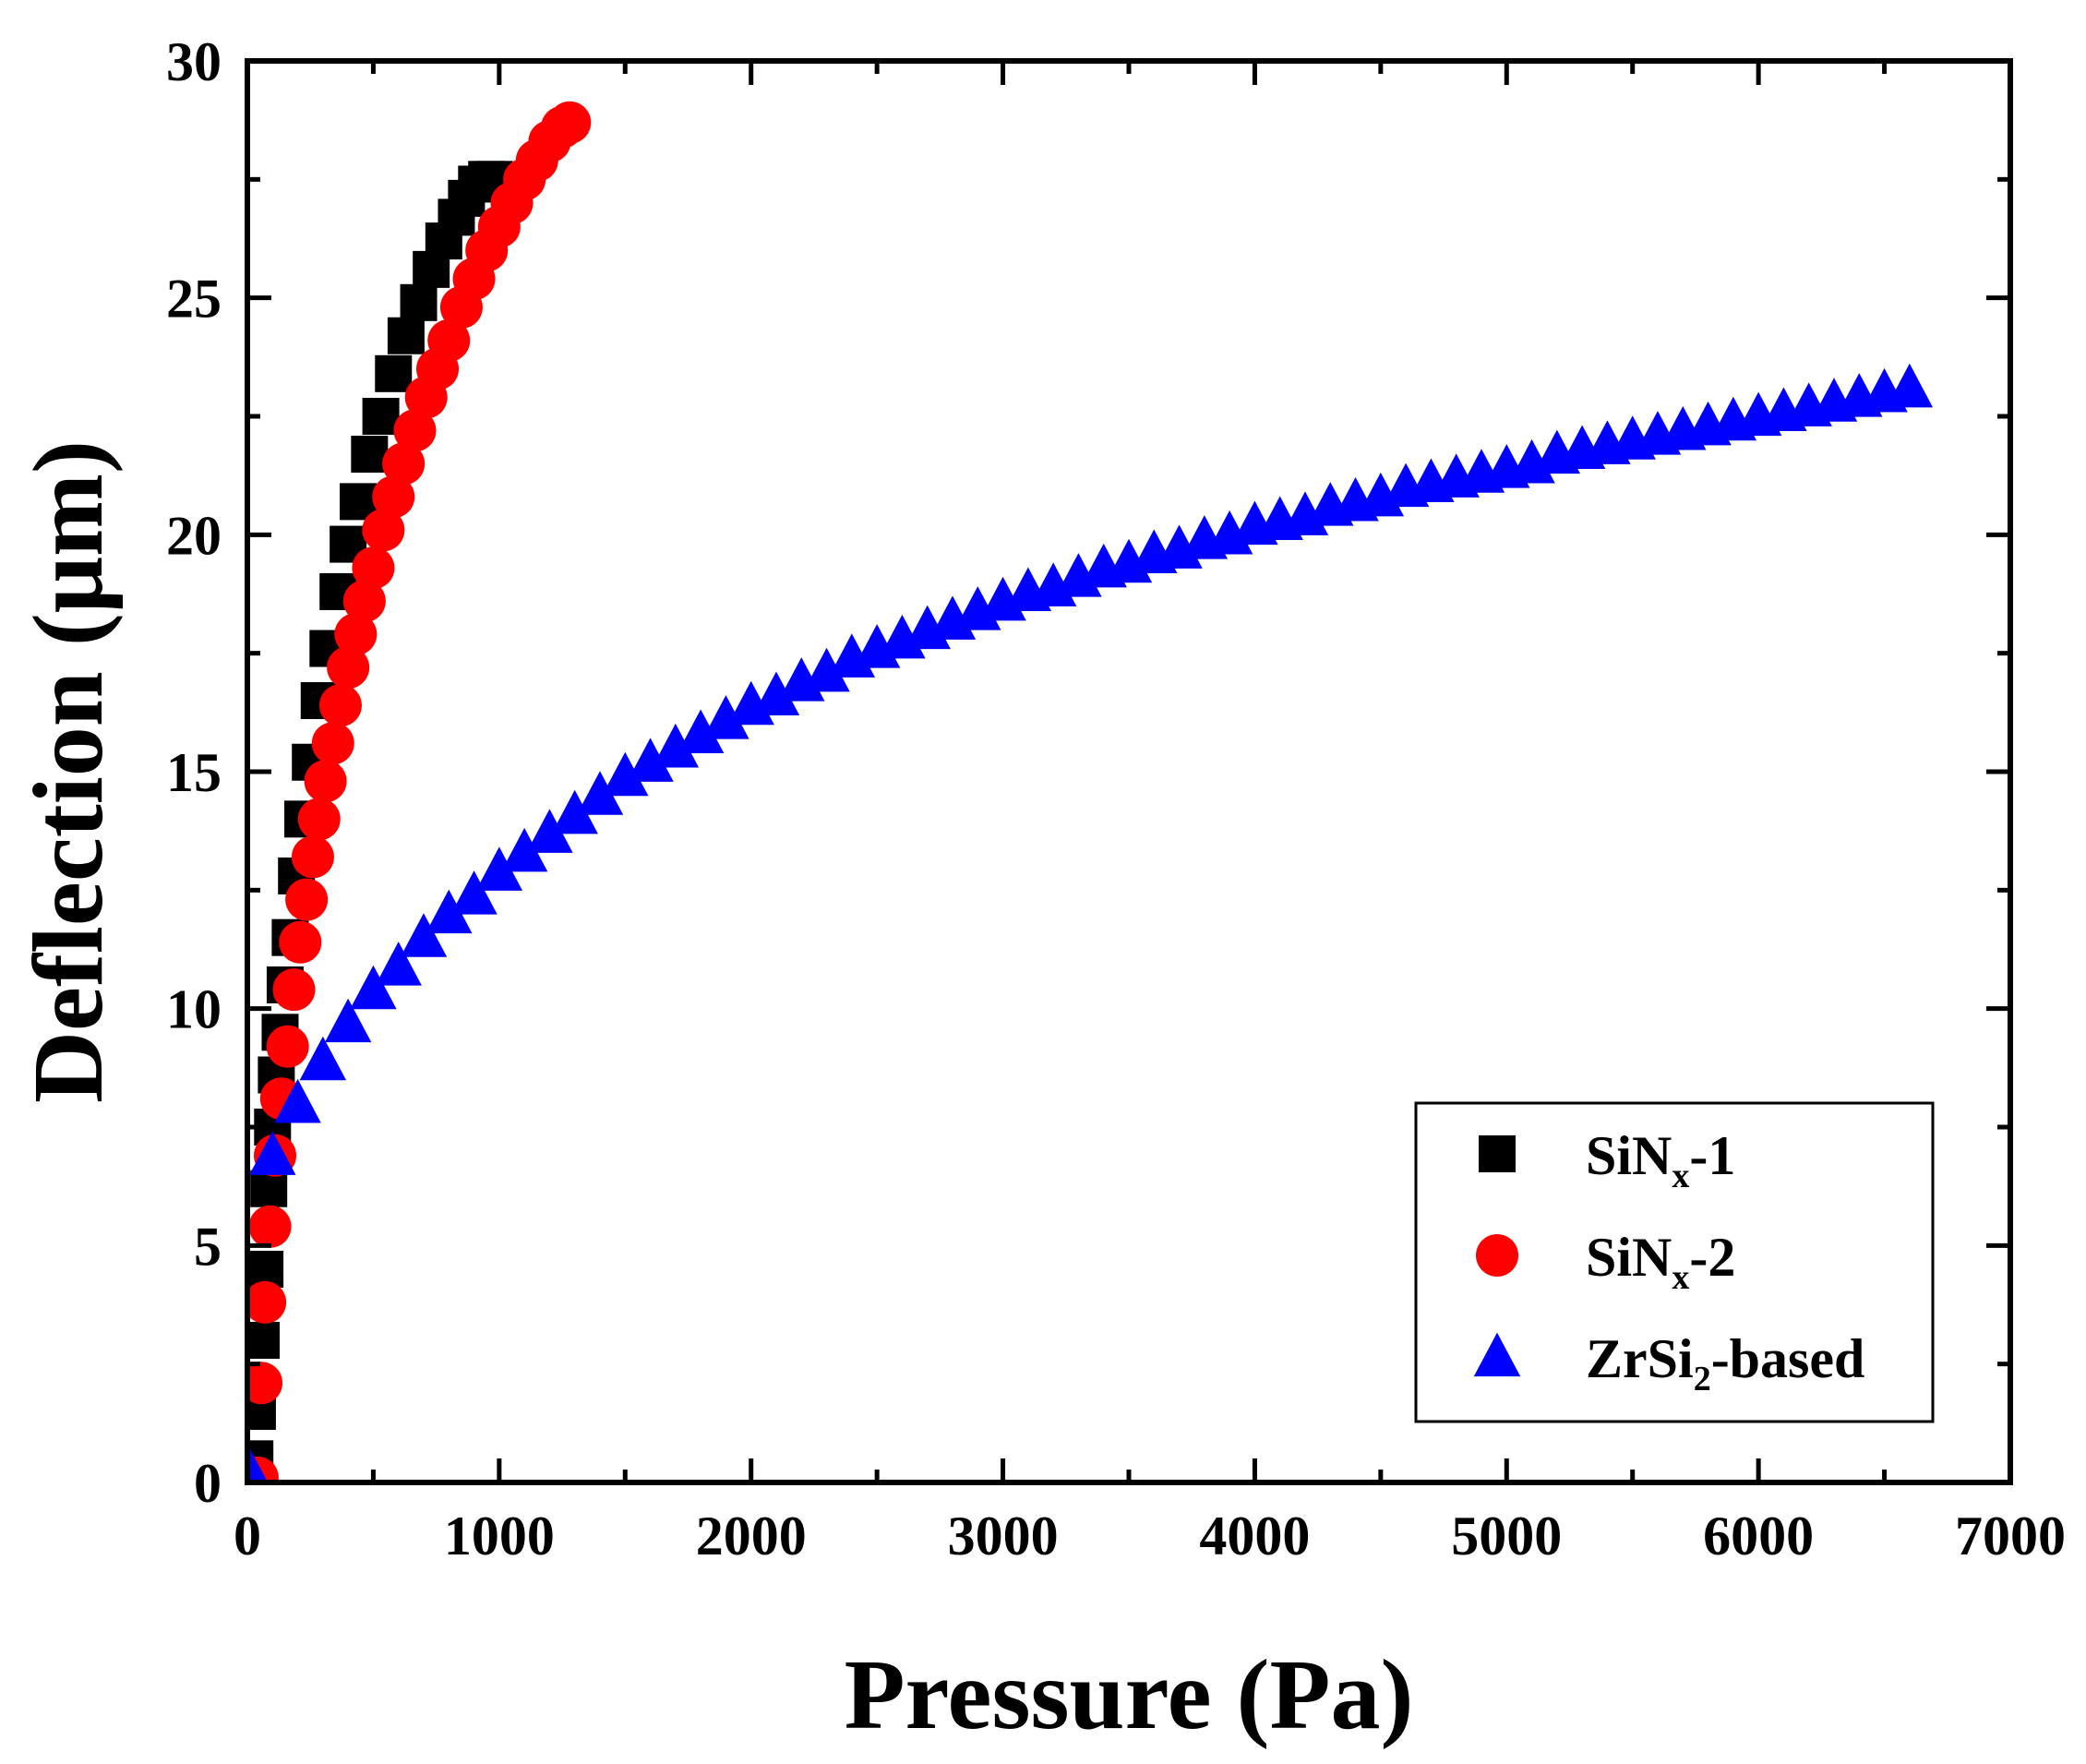  I want to click on x-tick-label: 4000, so click(1254, 1536).